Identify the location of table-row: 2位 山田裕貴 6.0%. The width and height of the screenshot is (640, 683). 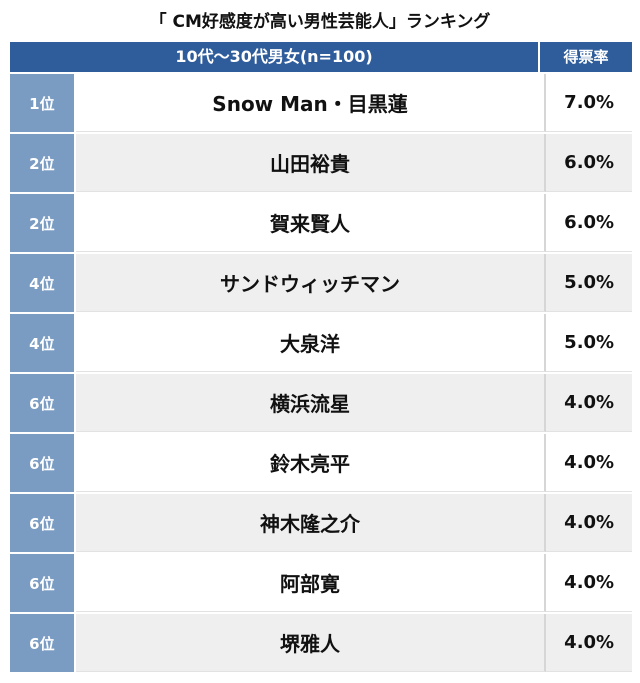
(321, 162).